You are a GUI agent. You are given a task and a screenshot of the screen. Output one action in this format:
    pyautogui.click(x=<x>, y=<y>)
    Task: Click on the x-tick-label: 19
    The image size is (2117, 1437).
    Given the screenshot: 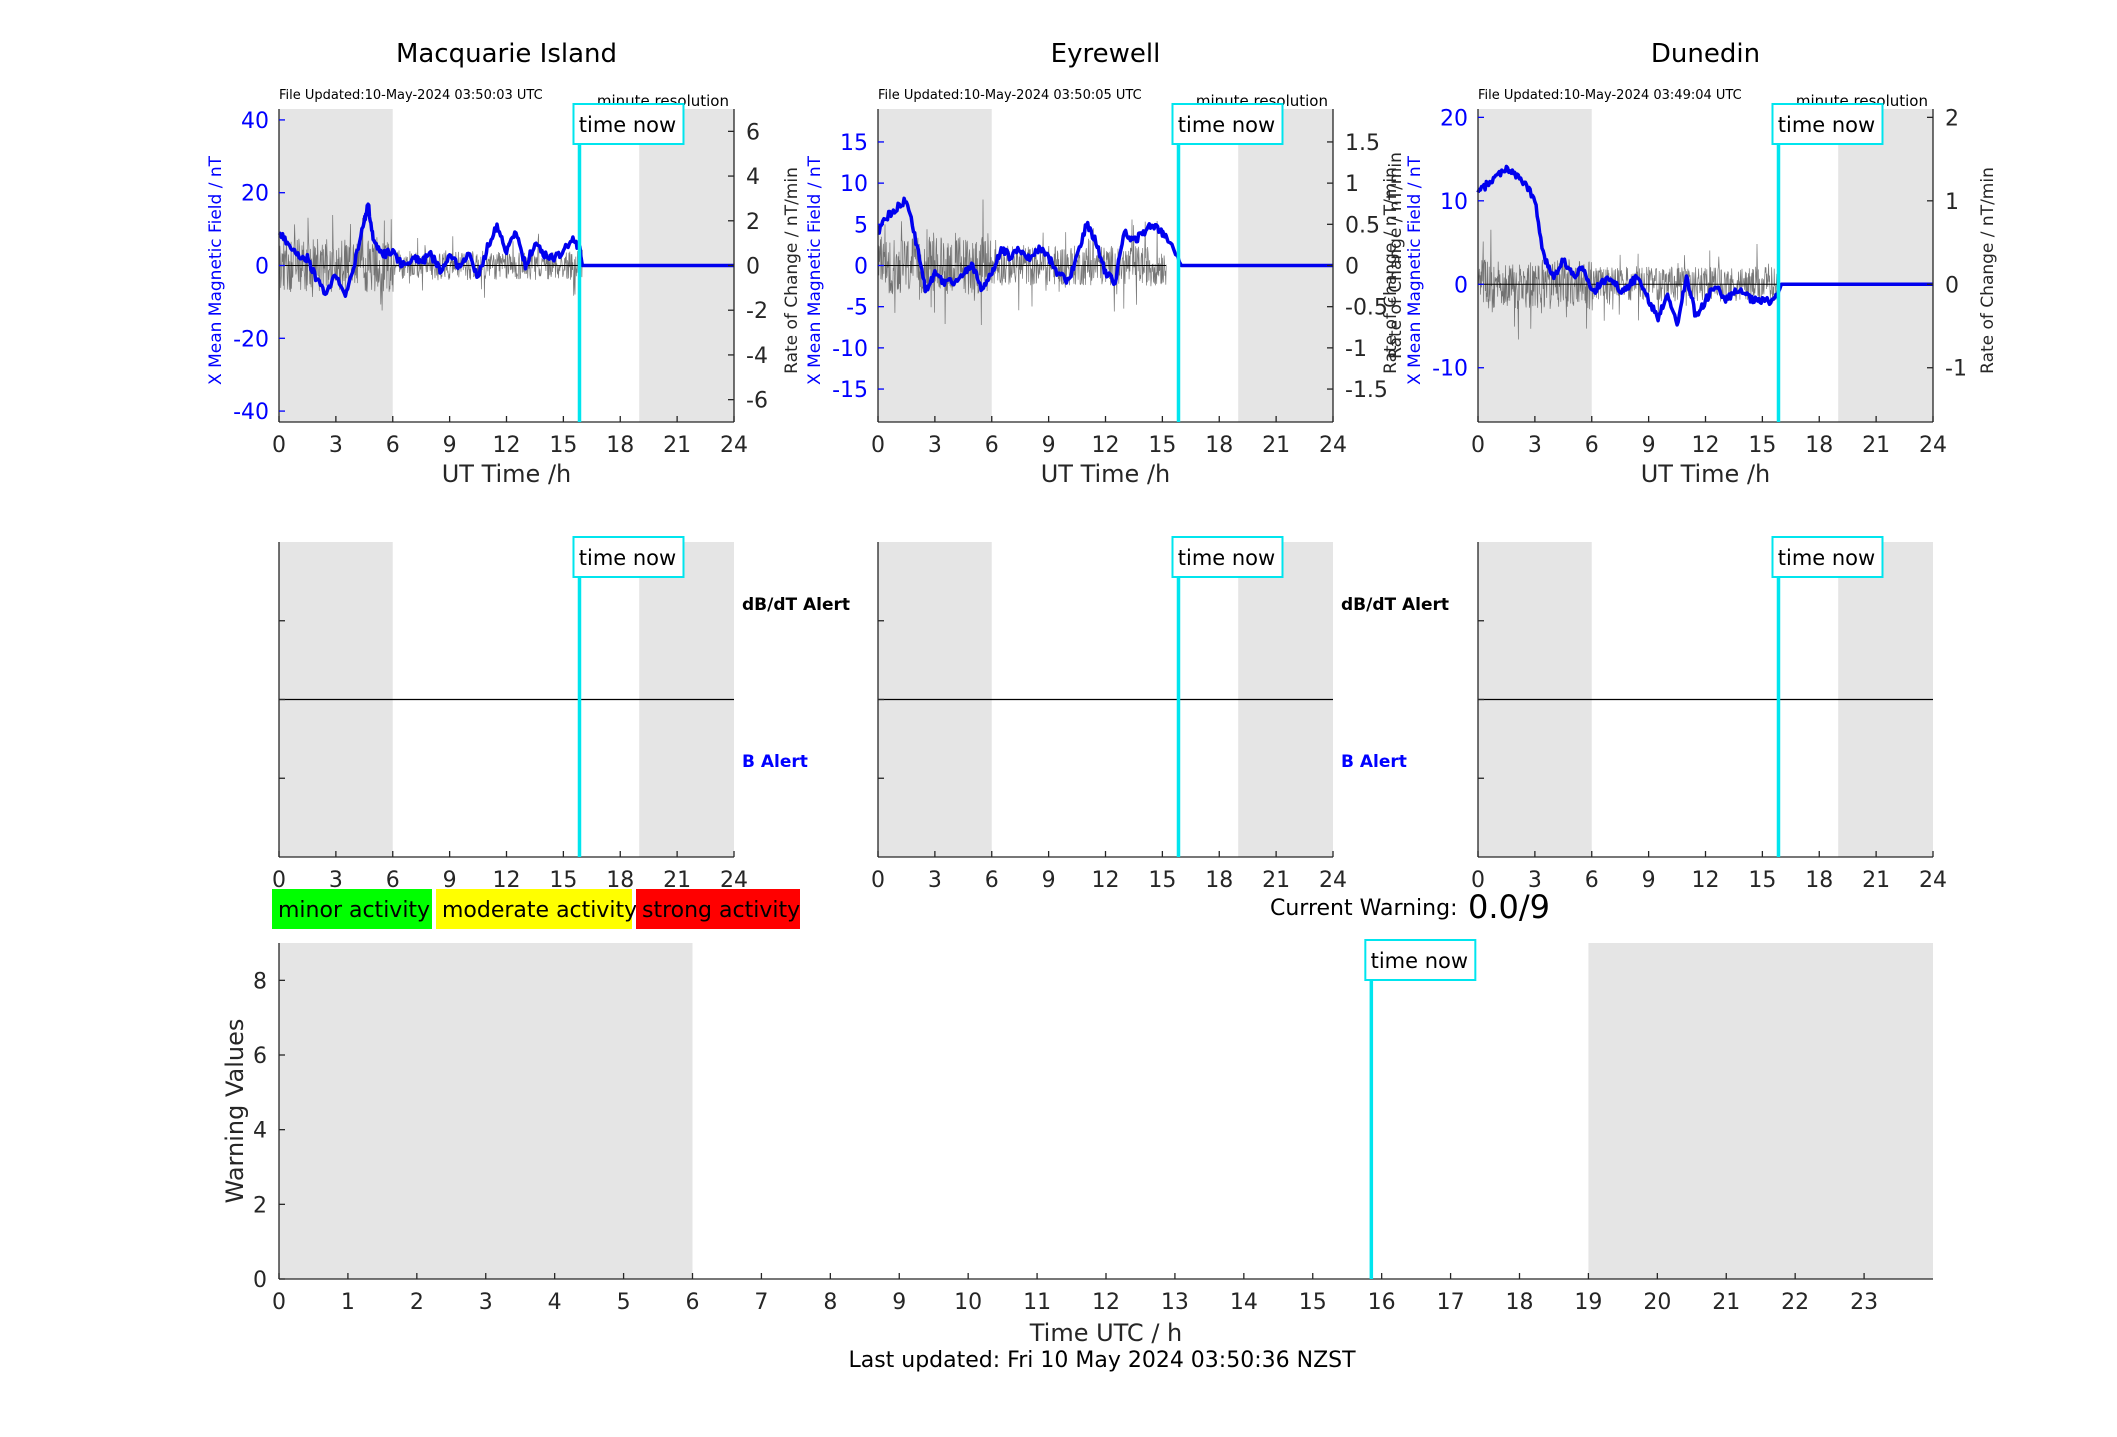 What is the action you would take?
    pyautogui.click(x=1588, y=1302)
    